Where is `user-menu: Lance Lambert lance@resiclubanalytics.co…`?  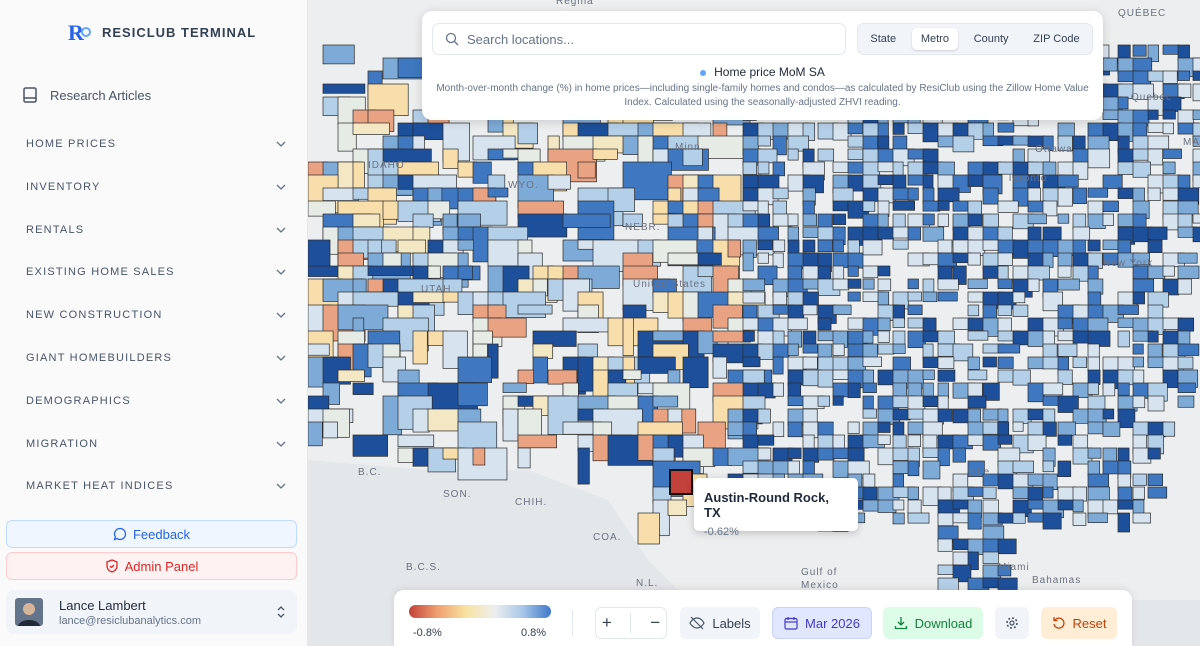 user-menu: Lance Lambert lance@resiclubanalytics.co… is located at coordinates (151, 612).